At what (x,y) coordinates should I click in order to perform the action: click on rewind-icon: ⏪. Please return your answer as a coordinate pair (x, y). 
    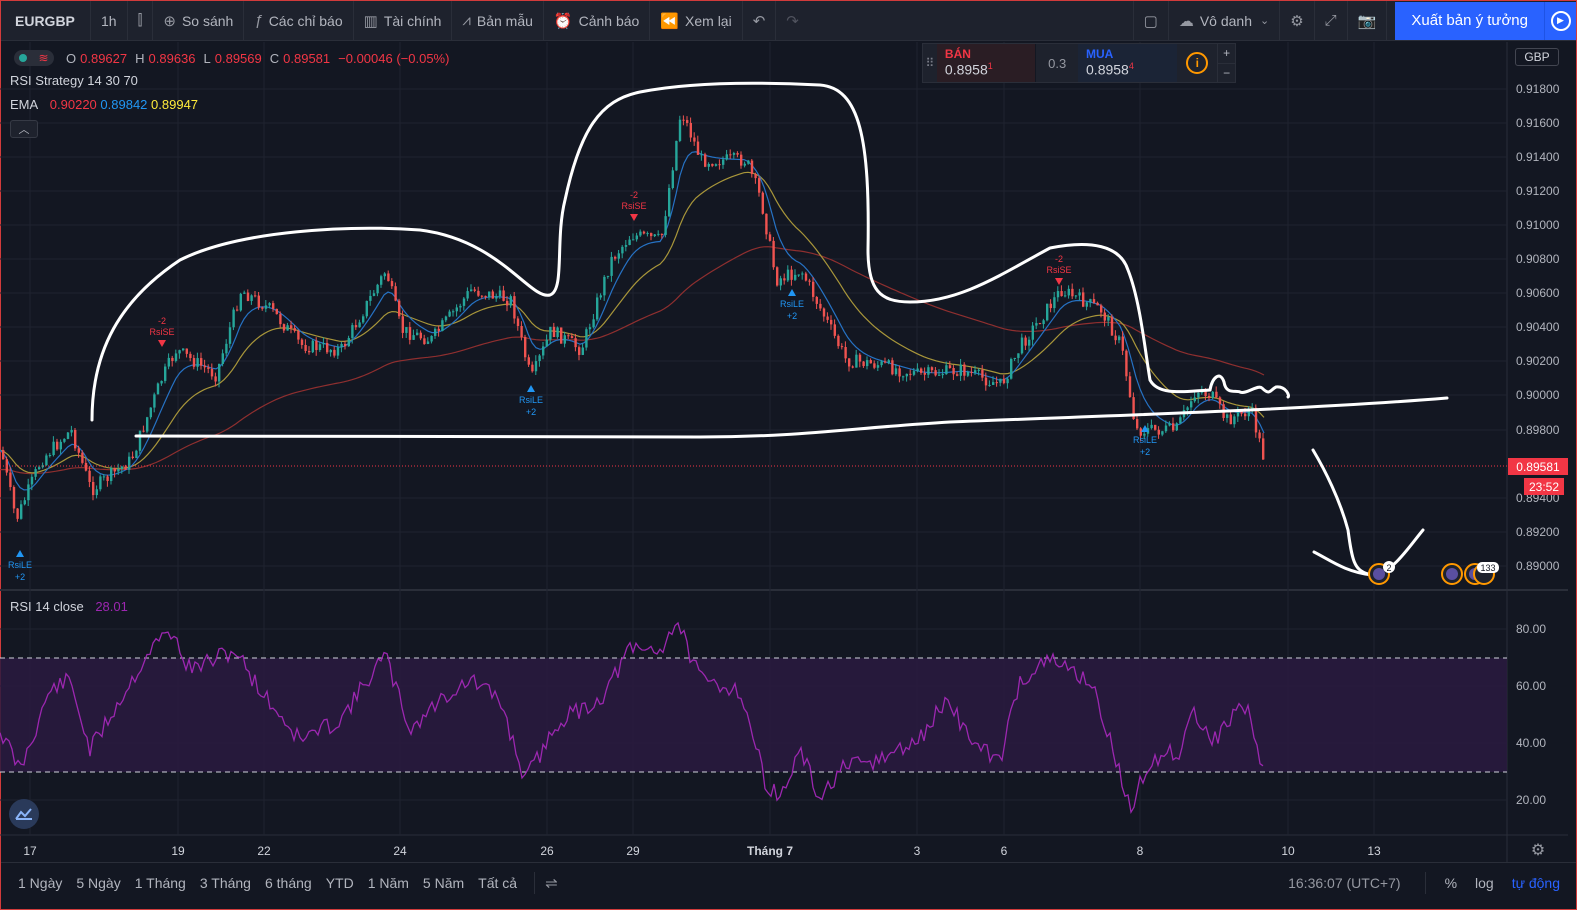
    Looking at the image, I should click on (670, 21).